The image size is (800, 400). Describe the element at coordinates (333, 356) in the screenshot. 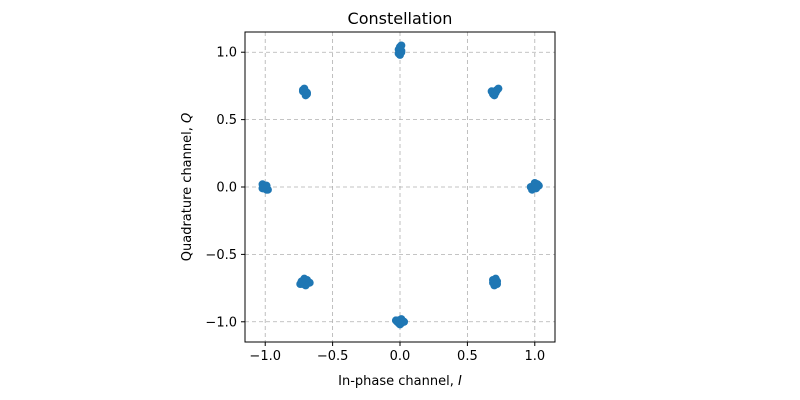

I see `x-tick-label: −0.5` at that location.